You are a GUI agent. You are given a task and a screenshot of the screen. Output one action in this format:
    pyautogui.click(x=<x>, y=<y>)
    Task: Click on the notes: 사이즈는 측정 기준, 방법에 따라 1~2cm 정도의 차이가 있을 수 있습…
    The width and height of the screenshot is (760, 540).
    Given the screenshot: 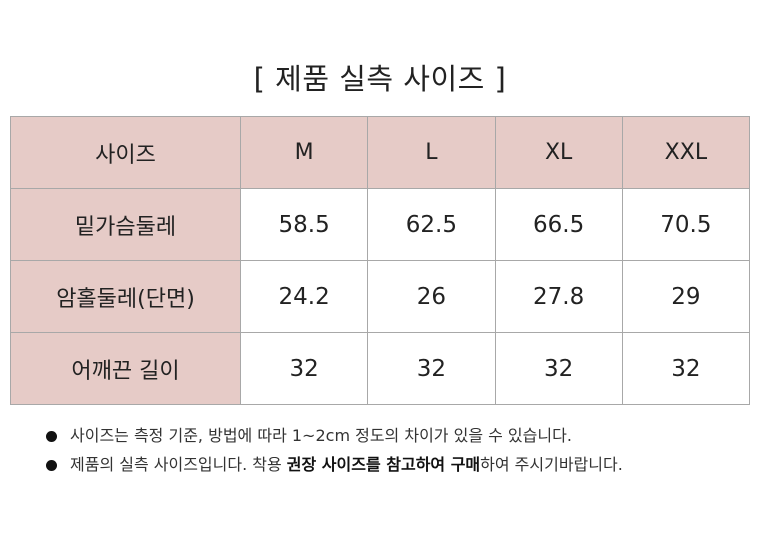 What is the action you would take?
    pyautogui.click(x=333, y=453)
    